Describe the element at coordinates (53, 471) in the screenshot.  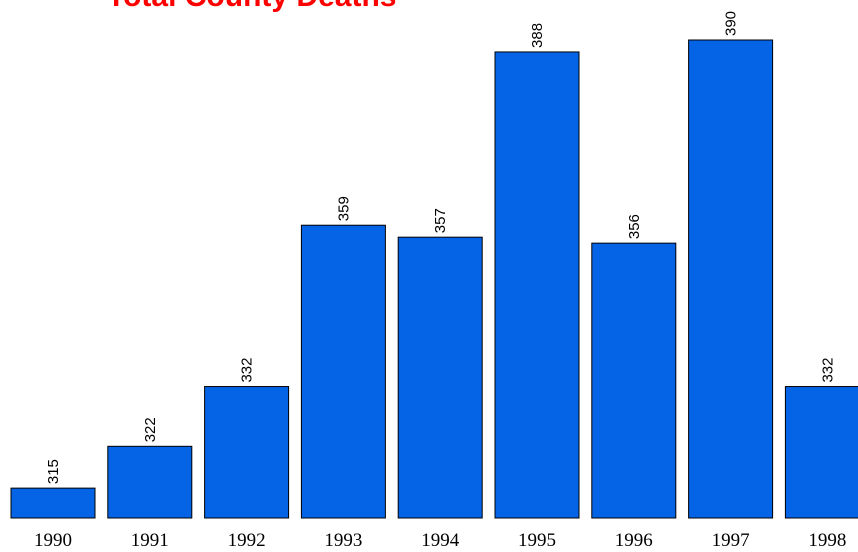
I see `value-label-1990: 315` at that location.